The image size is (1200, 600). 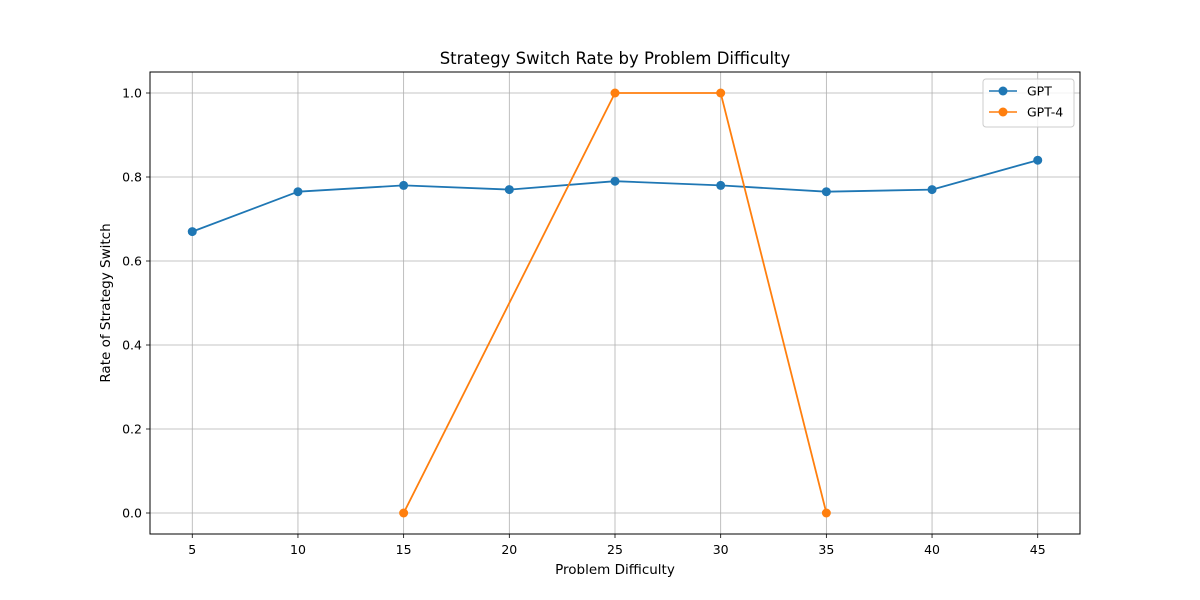 What do you see at coordinates (404, 549) in the screenshot?
I see `x-tick-label: 15` at bounding box center [404, 549].